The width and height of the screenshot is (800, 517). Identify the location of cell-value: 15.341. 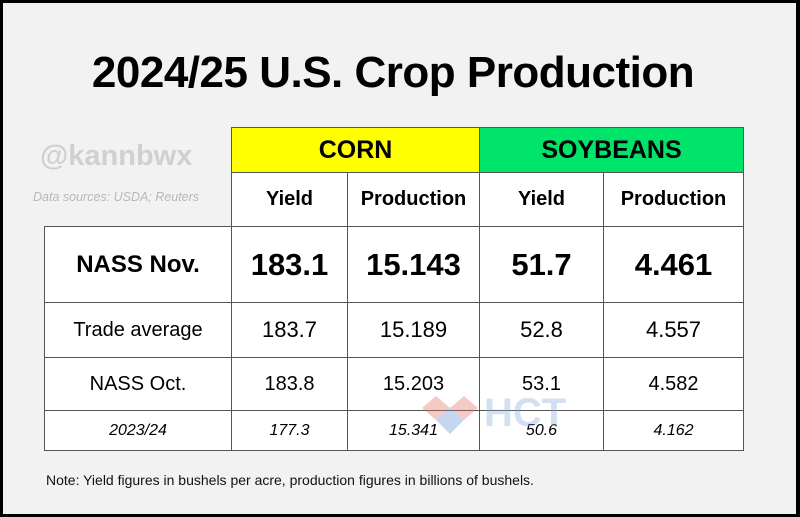
(413, 430).